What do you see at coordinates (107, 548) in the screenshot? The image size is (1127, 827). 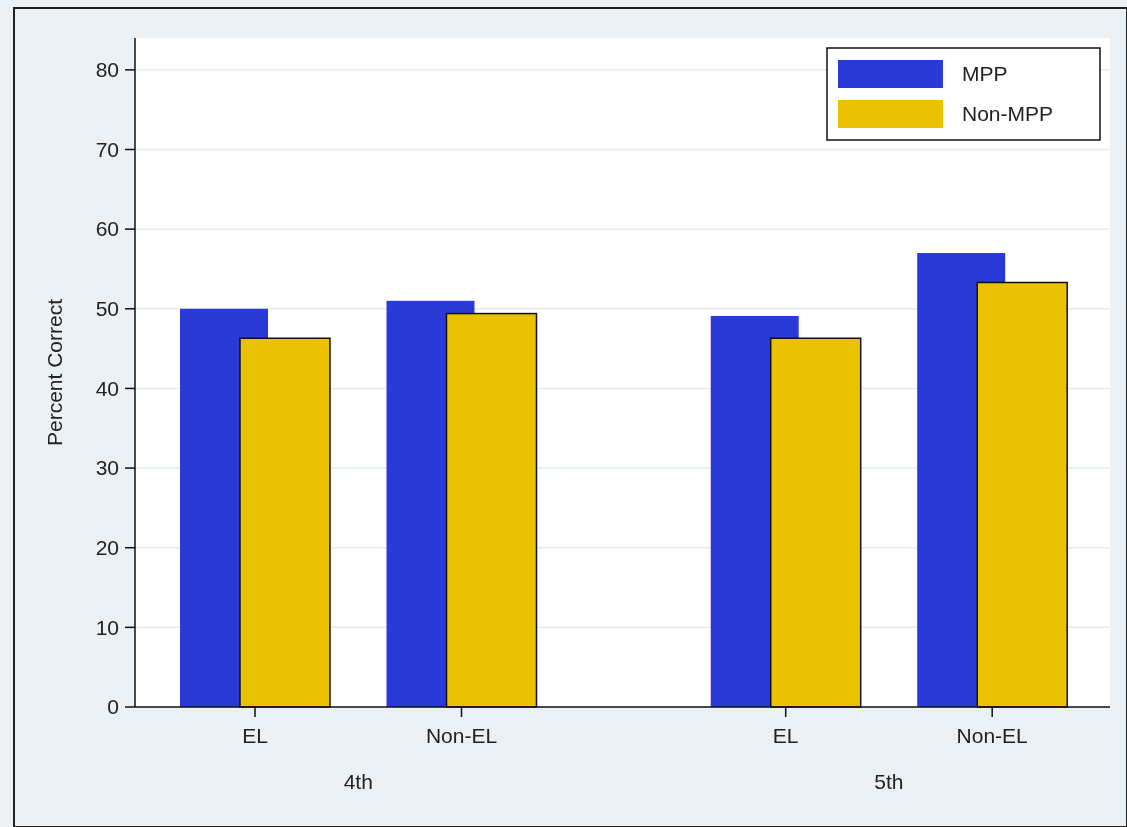 I see `y-tick-label: 20` at bounding box center [107, 548].